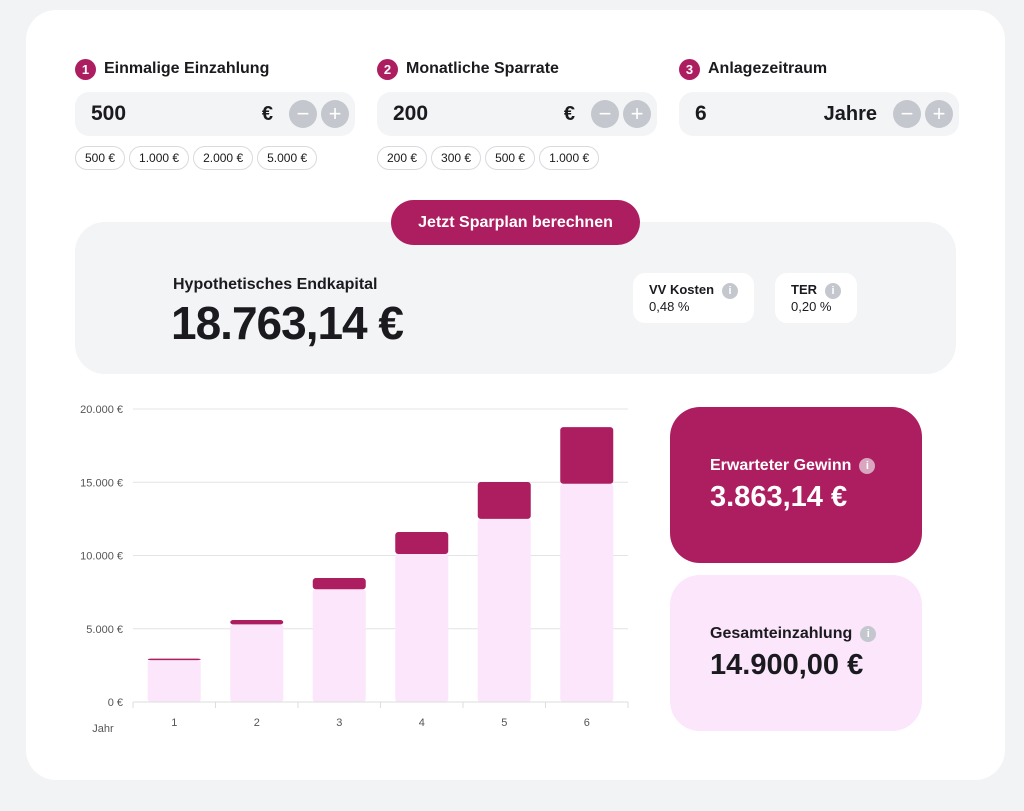  What do you see at coordinates (781, 633) in the screenshot?
I see `deposit-label: Gesamteinzahlung` at bounding box center [781, 633].